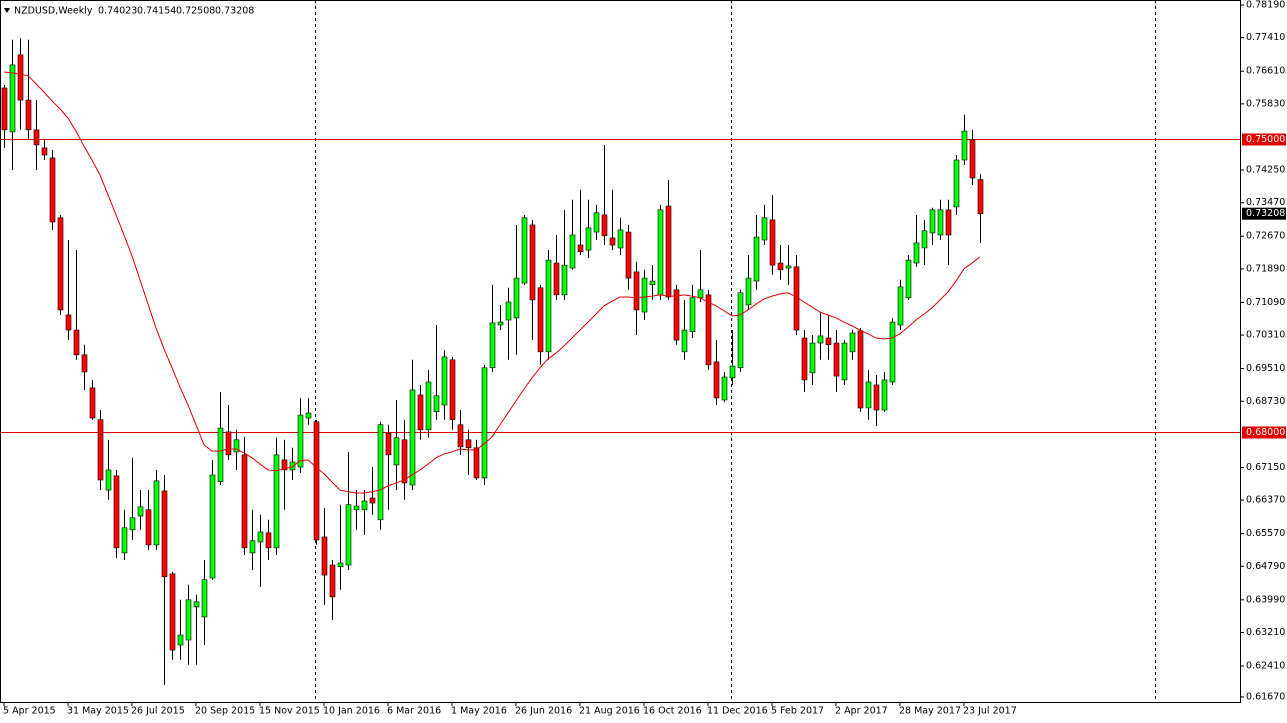  Describe the element at coordinates (289, 711) in the screenshot. I see `x-tick-label: 15 Nov 2015` at that location.